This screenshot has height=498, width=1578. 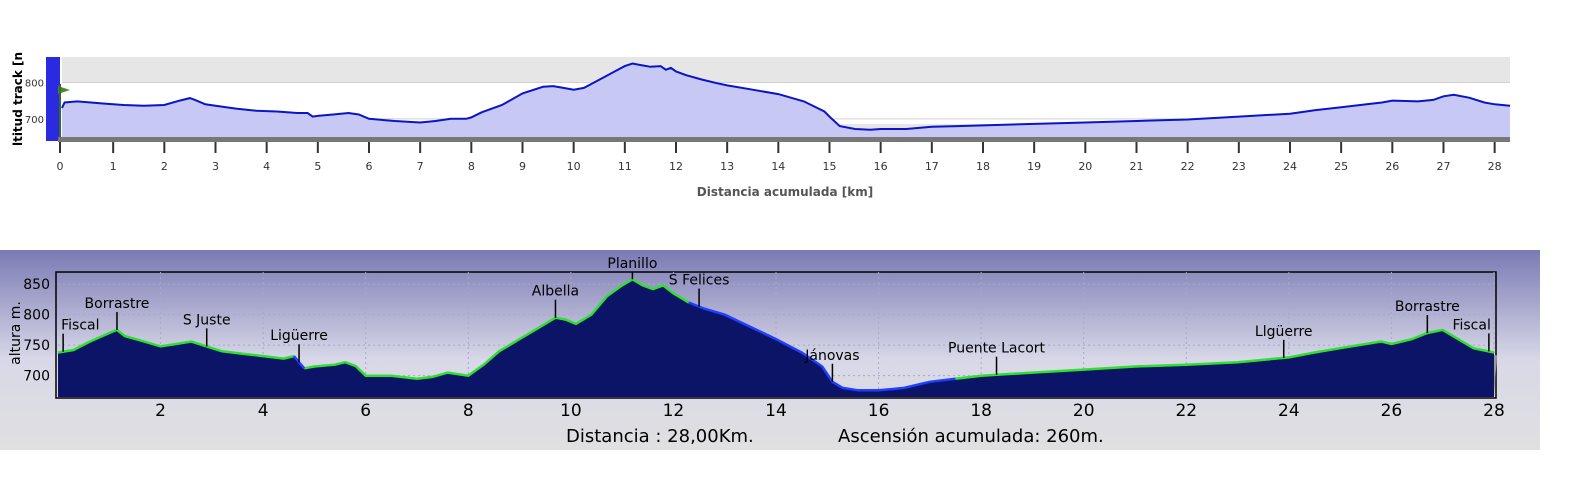 What do you see at coordinates (983, 166) in the screenshot?
I see `top-x-tick-label: 18` at bounding box center [983, 166].